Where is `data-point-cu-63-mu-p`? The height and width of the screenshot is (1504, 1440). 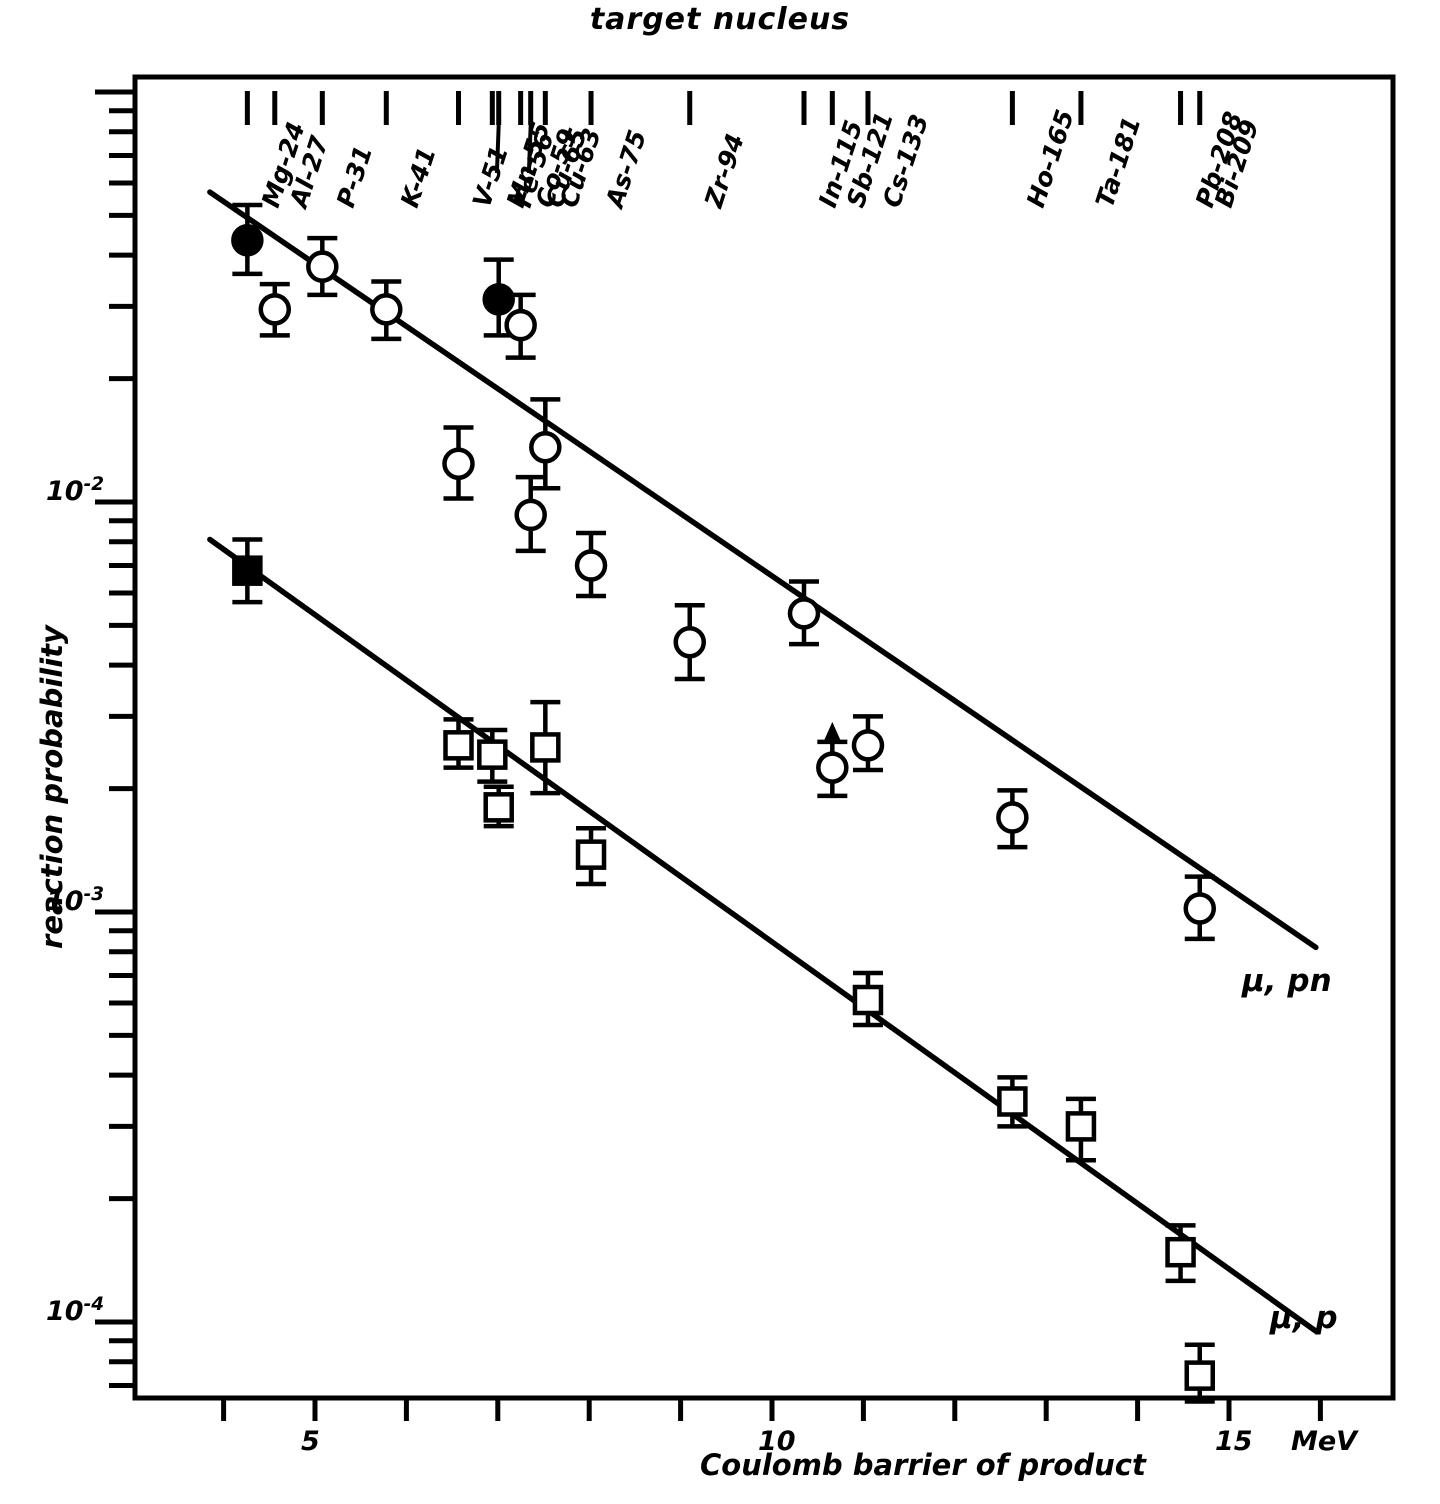
data-point-cu-63-mu-p is located at coordinates (545, 747).